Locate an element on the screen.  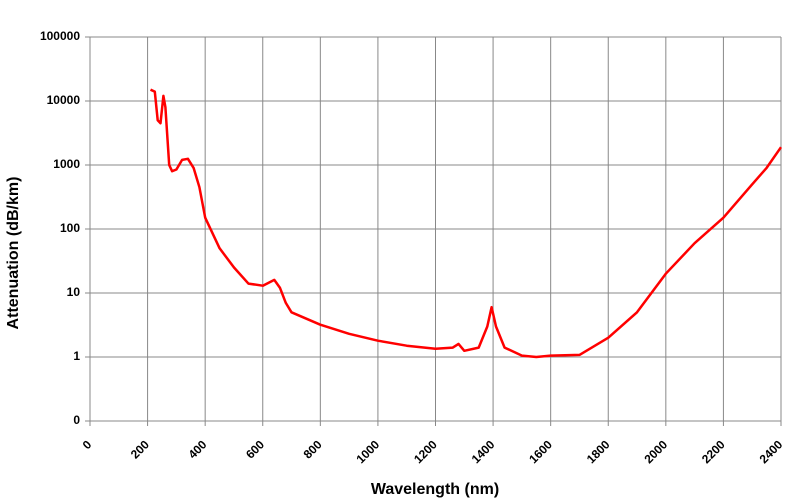
x-tick-label: 1600 is located at coordinates (540, 451).